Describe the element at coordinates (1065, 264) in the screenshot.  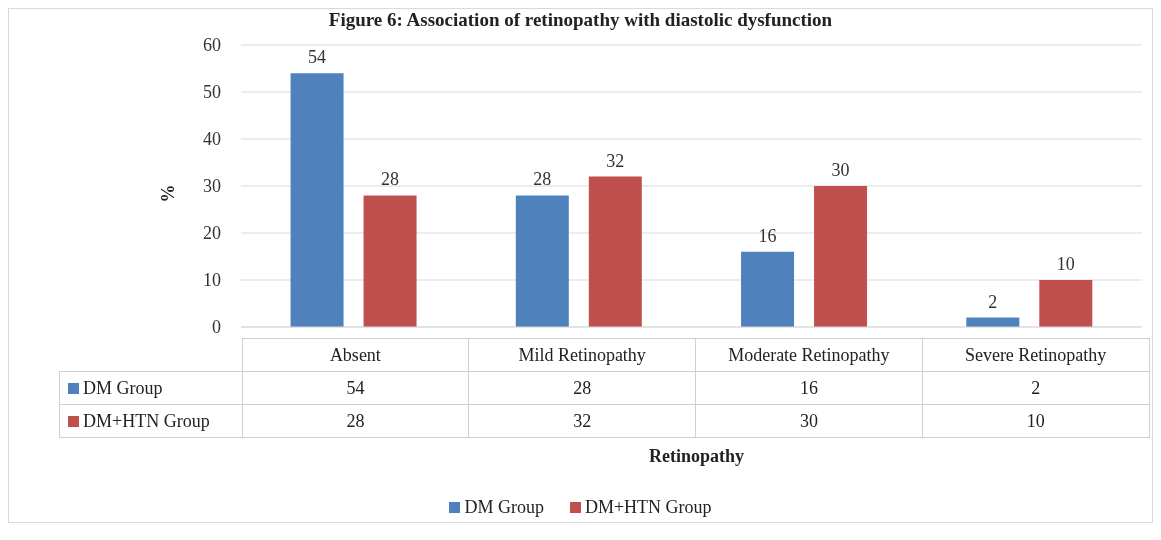
I see `text: 10` at that location.